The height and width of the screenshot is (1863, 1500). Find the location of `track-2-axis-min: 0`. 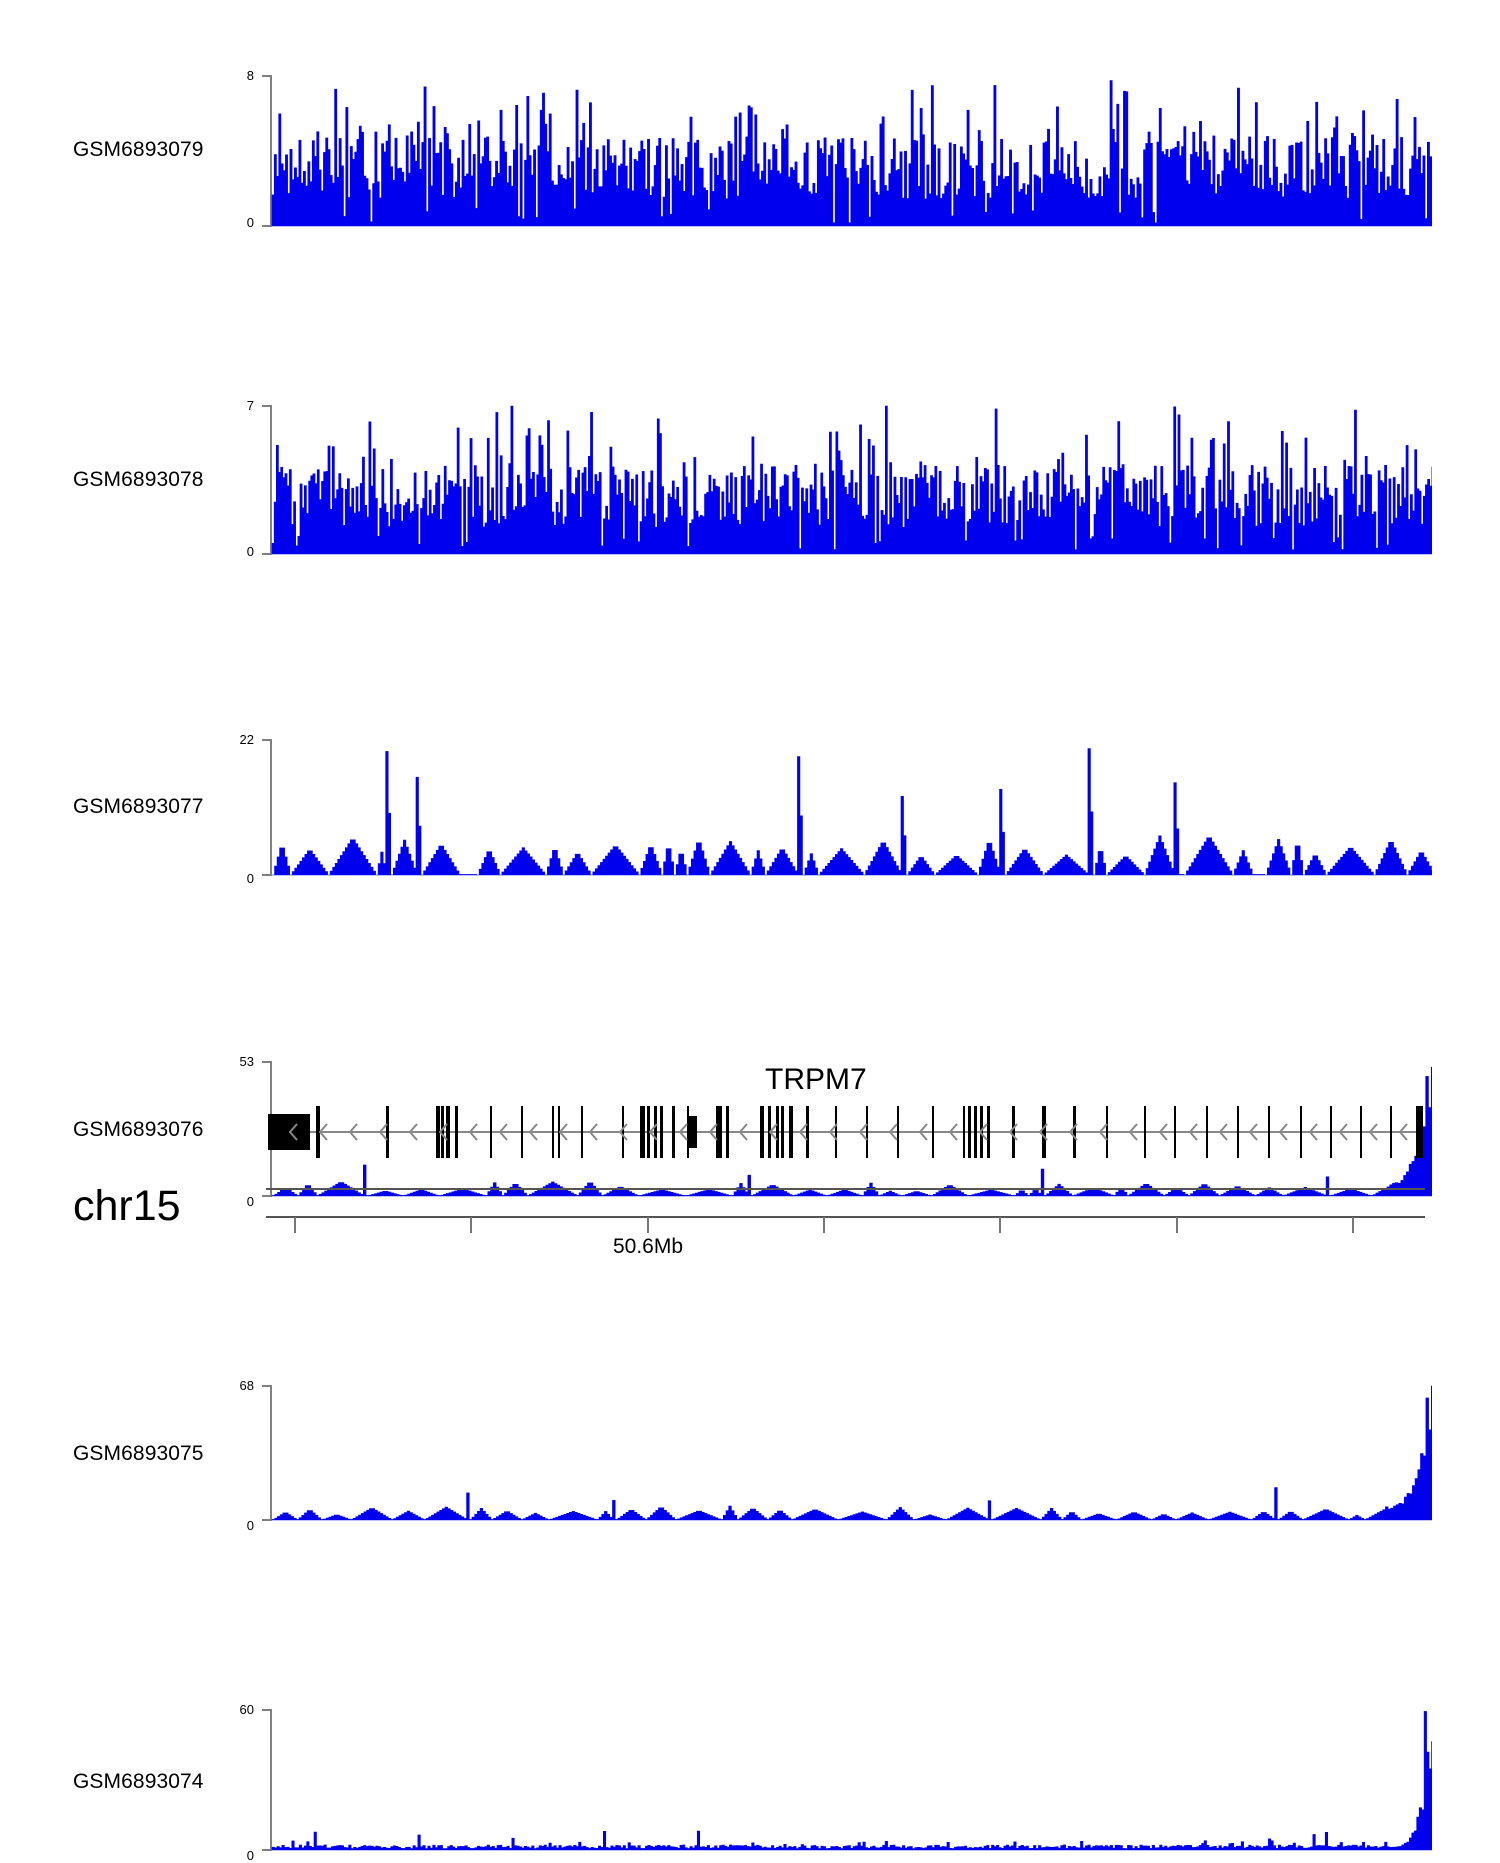

track-2-axis-min: 0 is located at coordinates (250, 551).